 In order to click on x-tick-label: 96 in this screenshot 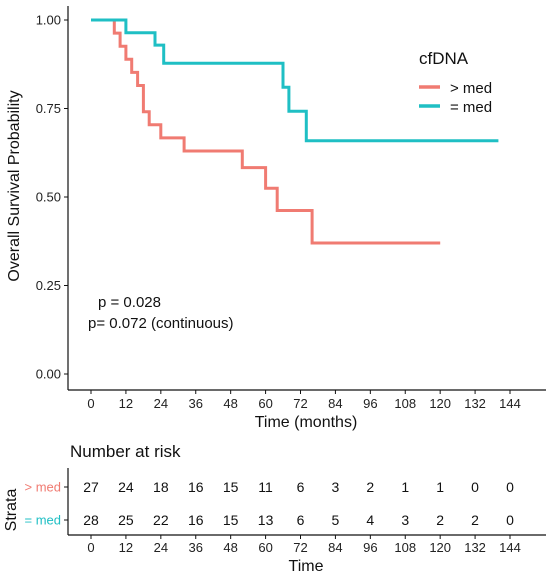, I will do `click(370, 403)`.